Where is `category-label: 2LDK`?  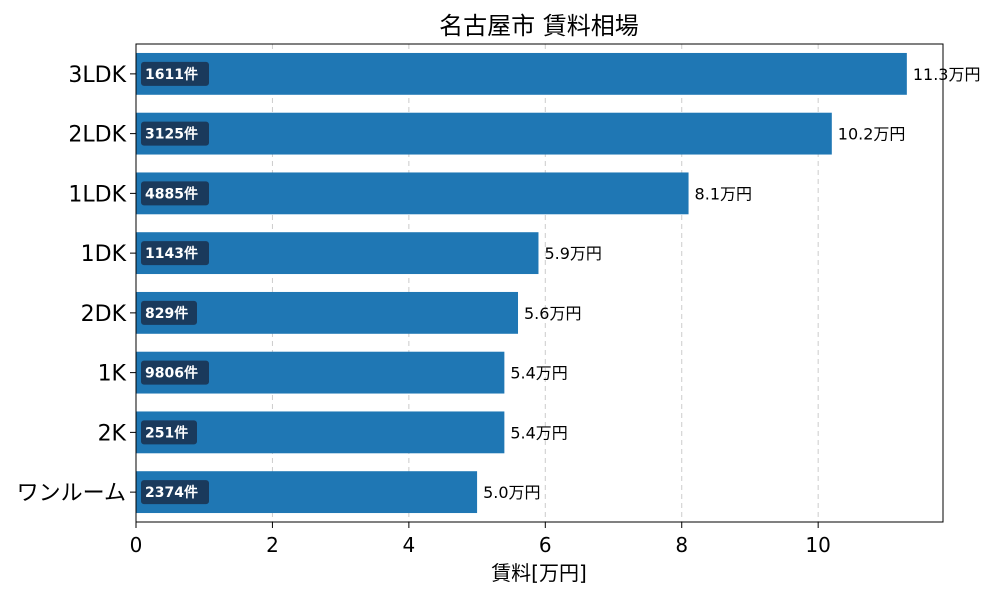
category-label: 2LDK is located at coordinates (97, 135).